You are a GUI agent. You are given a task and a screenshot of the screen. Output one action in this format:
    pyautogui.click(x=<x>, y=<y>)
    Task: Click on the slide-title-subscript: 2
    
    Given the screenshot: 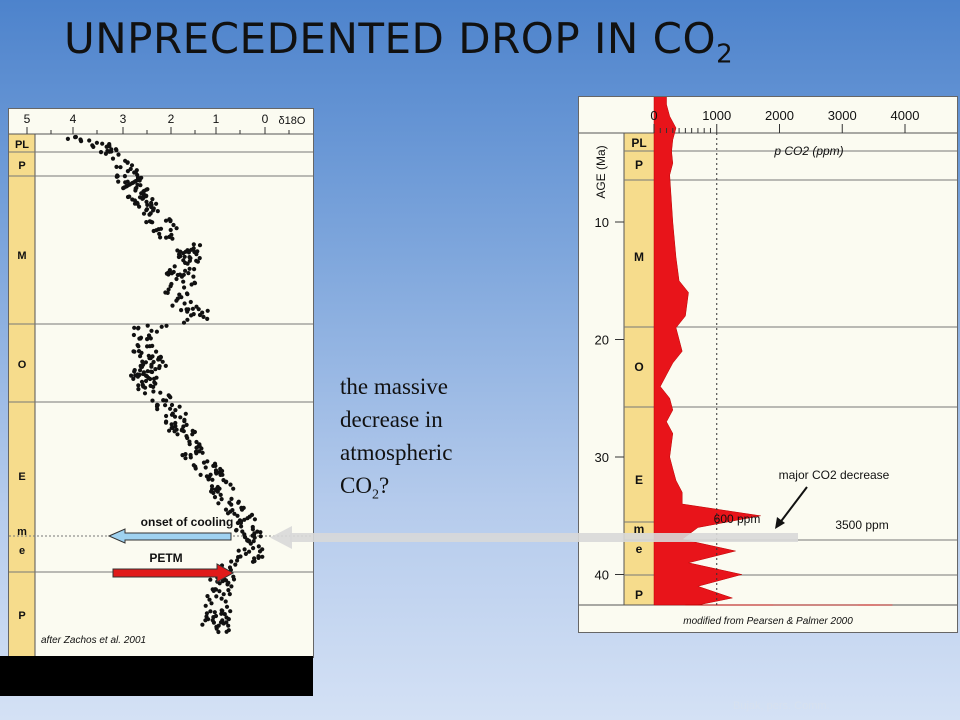 What is the action you would take?
    pyautogui.click(x=725, y=54)
    